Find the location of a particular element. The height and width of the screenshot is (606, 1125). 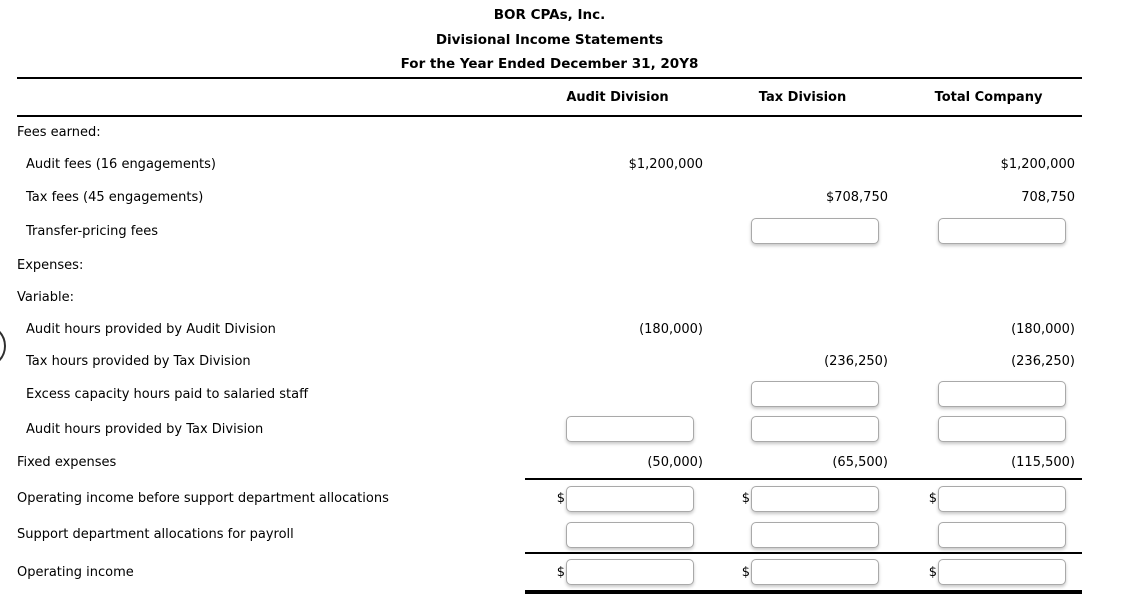

transfer-pricing-total-input is located at coordinates (1002, 231).